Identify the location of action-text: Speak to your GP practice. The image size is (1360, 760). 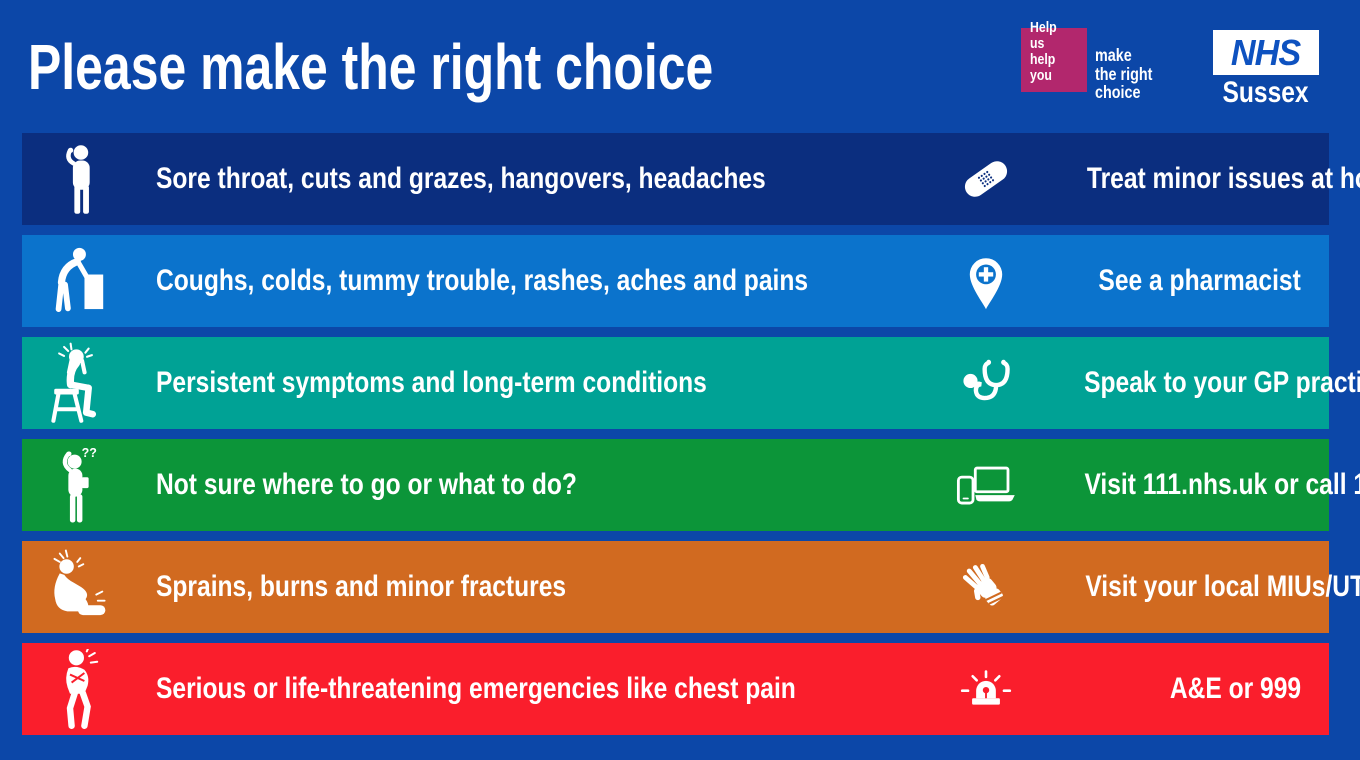
(1222, 382).